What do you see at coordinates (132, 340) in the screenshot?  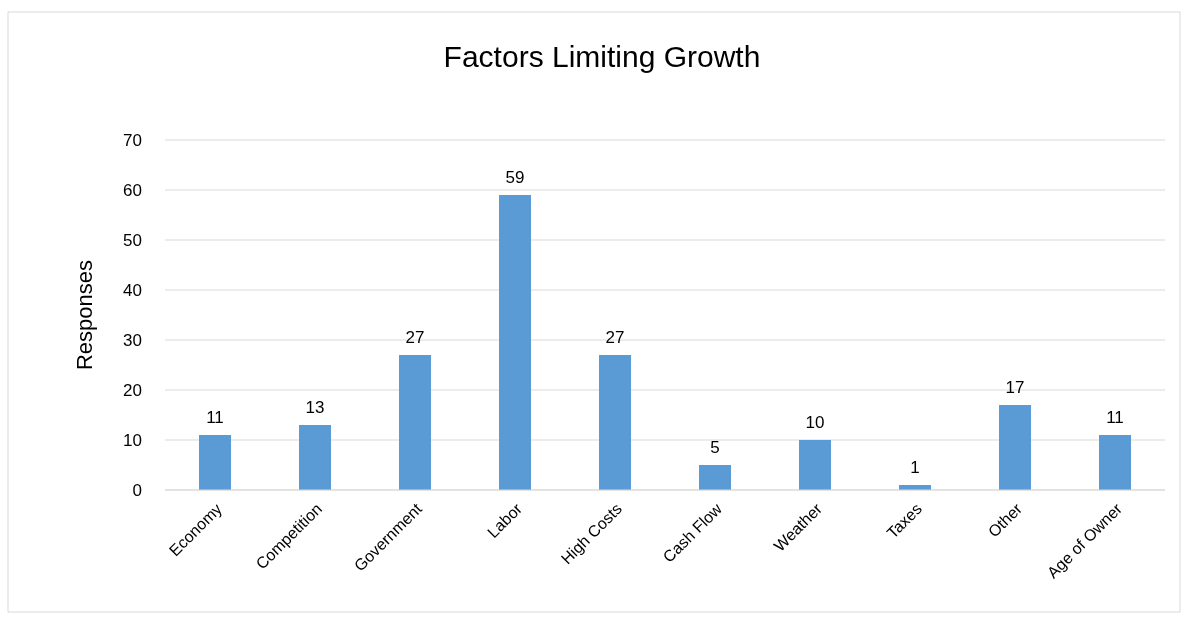 I see `y-tick-label: 30` at bounding box center [132, 340].